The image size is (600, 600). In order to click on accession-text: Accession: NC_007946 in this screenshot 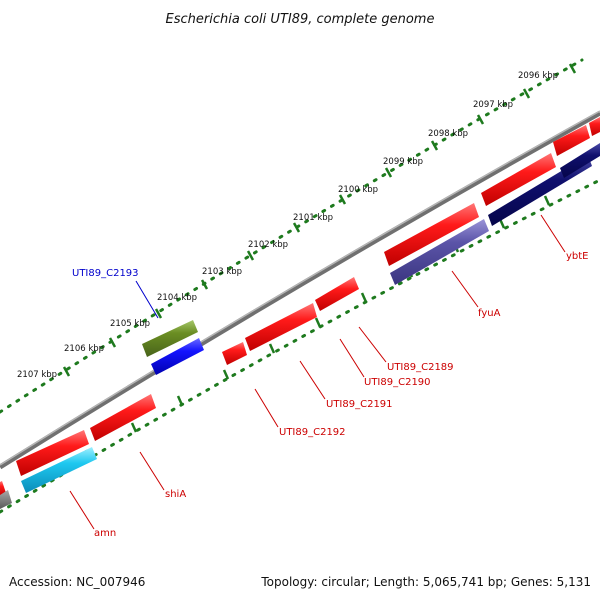, I will do `click(77, 582)`.